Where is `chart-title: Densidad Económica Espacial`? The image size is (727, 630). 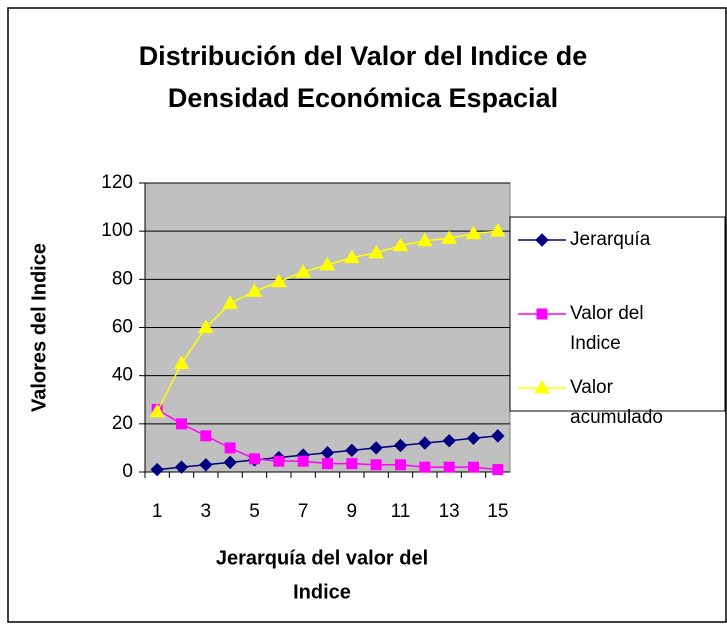 chart-title: Densidad Económica Espacial is located at coordinates (363, 98).